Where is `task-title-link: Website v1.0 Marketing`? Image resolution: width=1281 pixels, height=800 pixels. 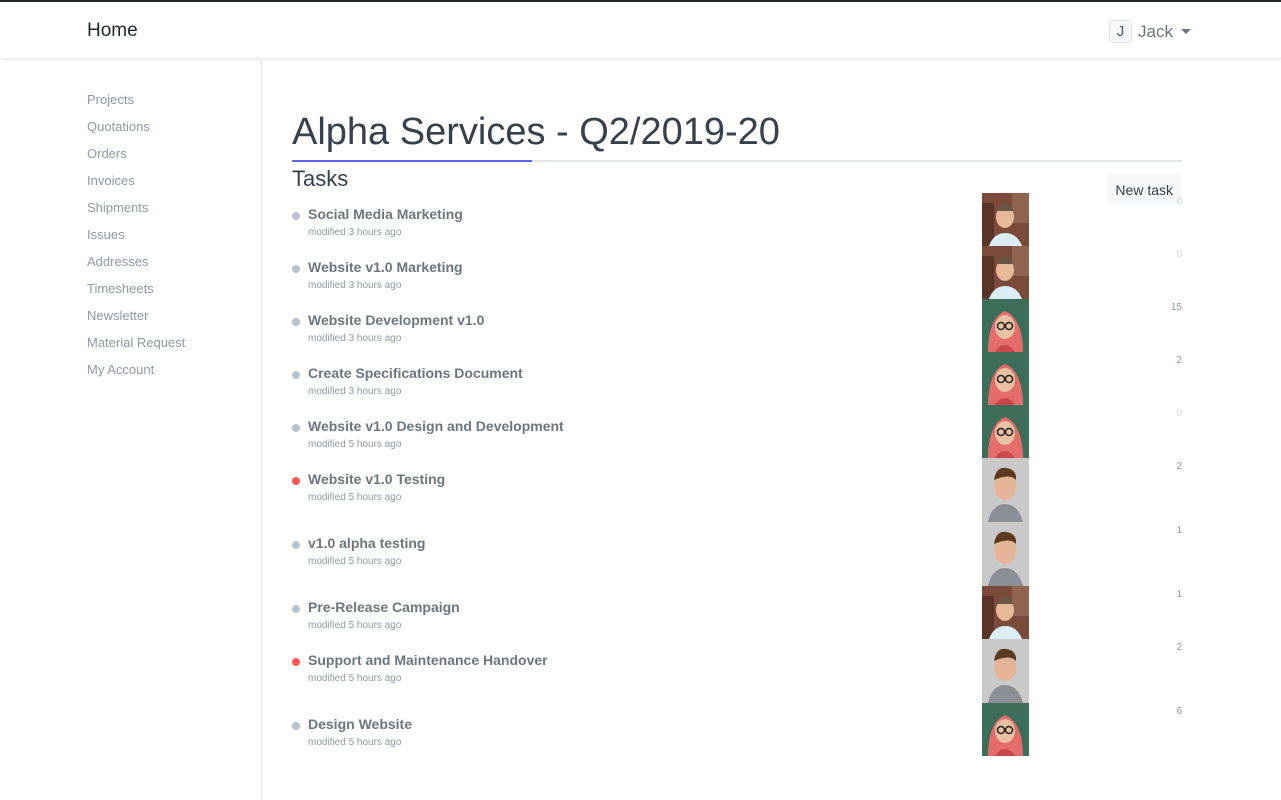
task-title-link: Website v1.0 Marketing is located at coordinates (385, 267).